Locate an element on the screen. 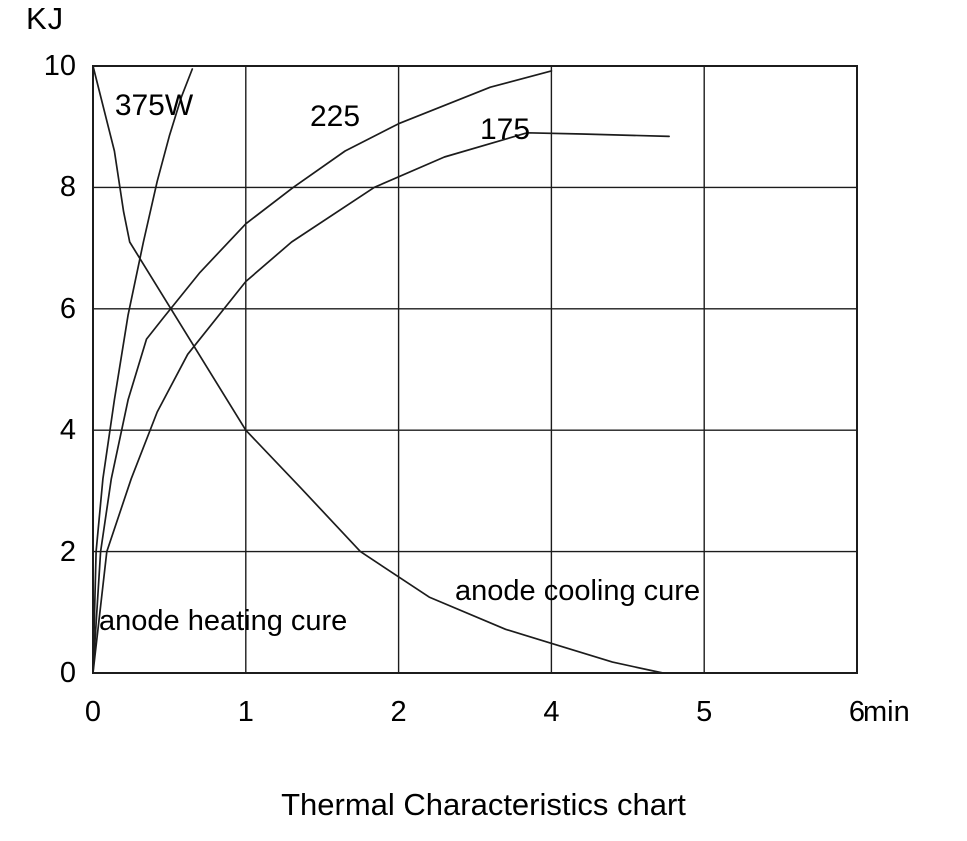  y-tick-label-0: 0 is located at coordinates (67, 673).